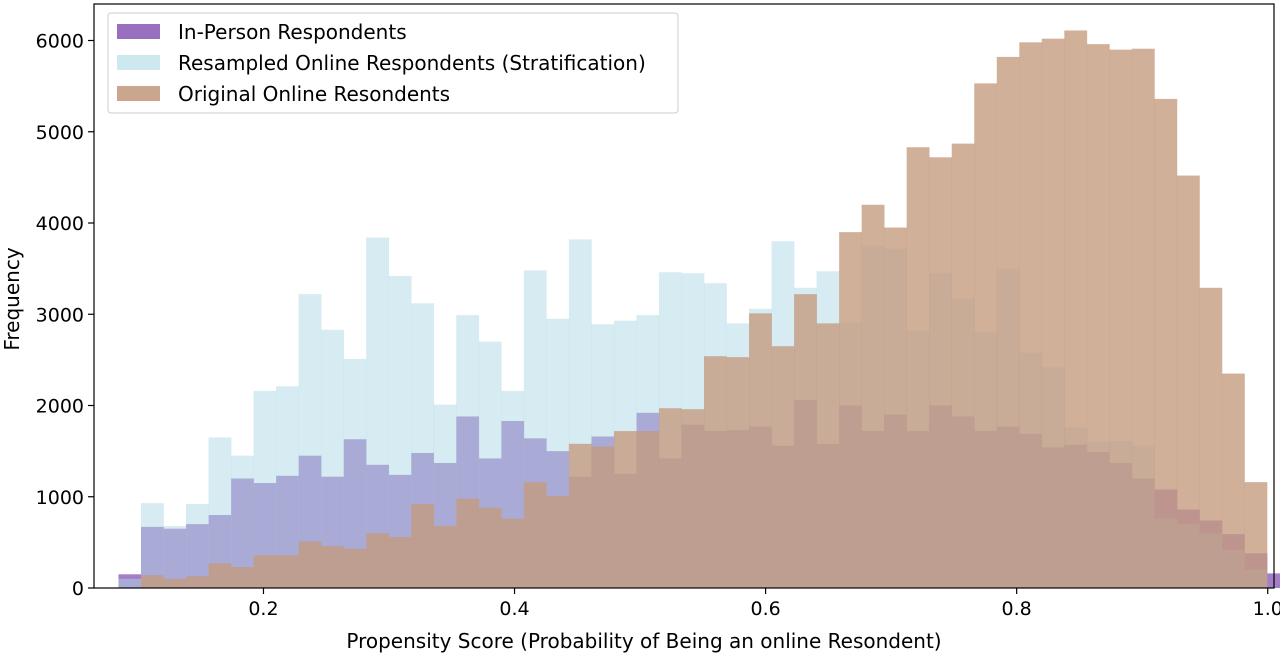  I want to click on y-tick-label: 3000, so click(60, 315).